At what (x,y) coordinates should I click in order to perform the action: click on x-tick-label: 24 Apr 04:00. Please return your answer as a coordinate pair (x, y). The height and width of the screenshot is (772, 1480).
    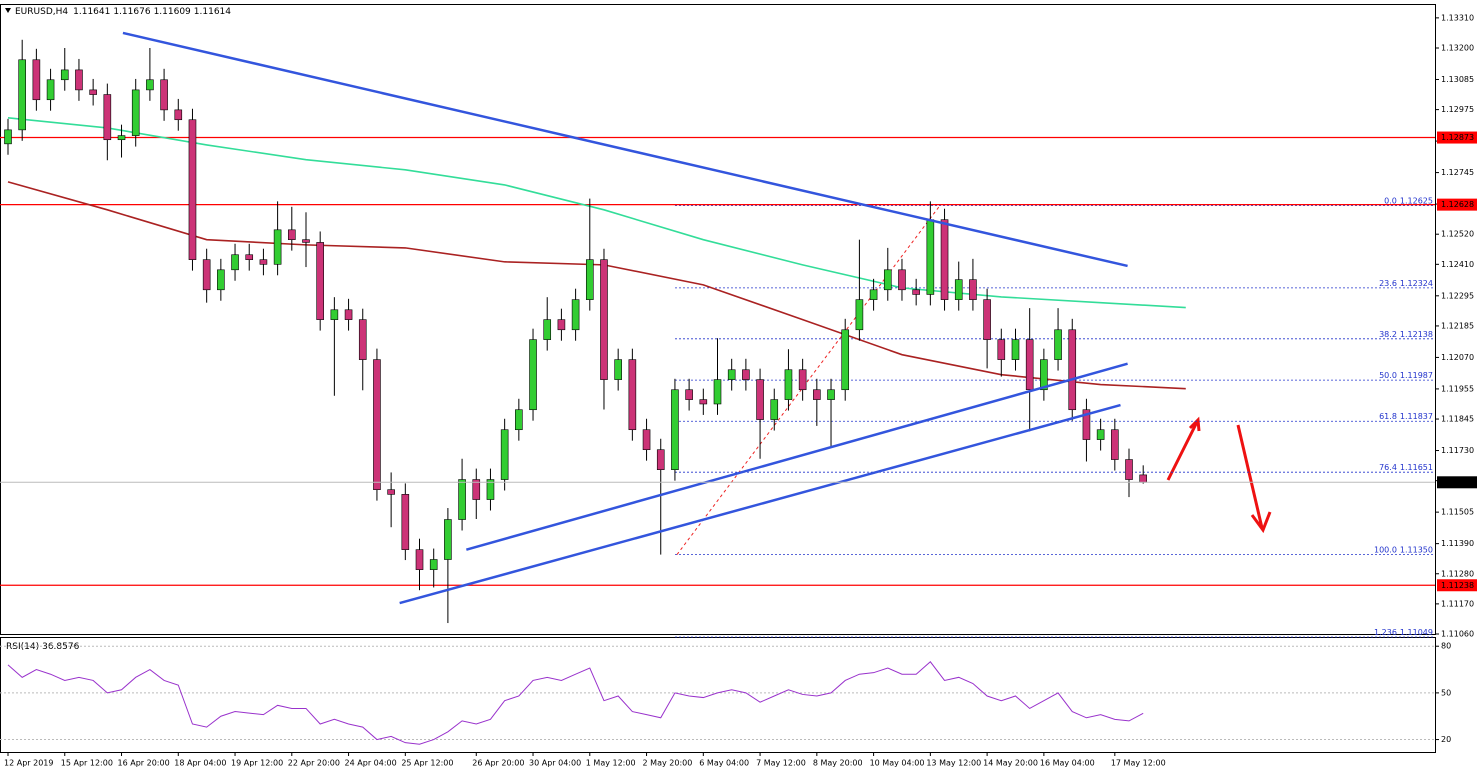
    Looking at the image, I should click on (371, 763).